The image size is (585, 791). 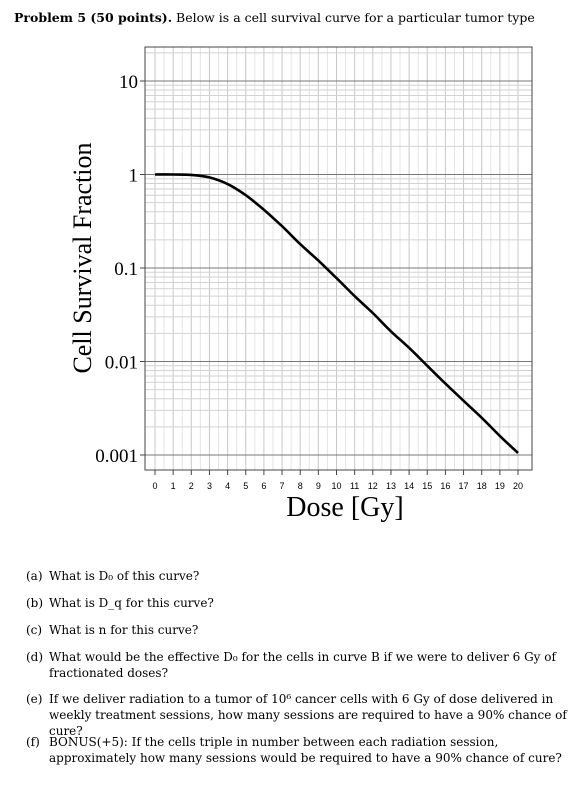 I want to click on x-tick-label: 14, so click(x=409, y=486).